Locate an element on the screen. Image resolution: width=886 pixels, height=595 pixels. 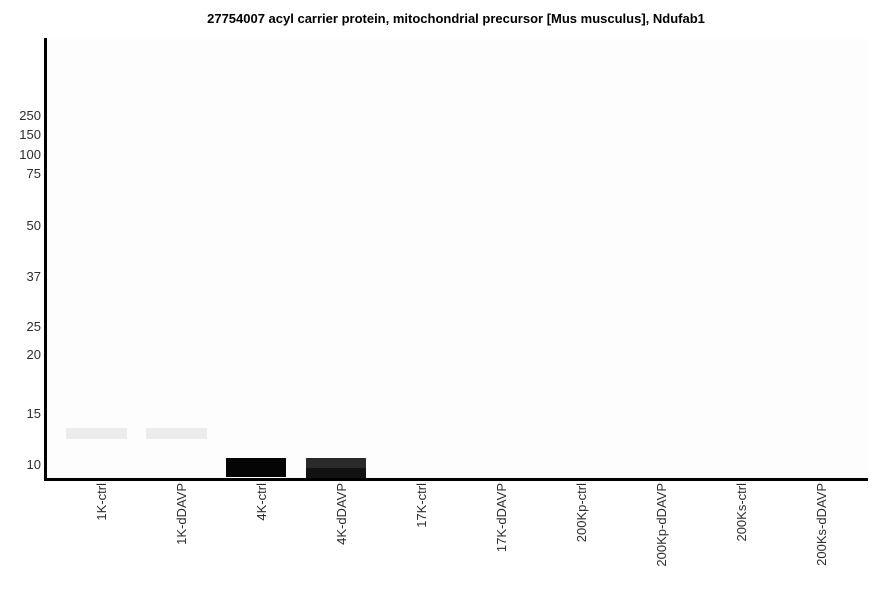
lane-label: 4K-ctrl is located at coordinates (261, 502).